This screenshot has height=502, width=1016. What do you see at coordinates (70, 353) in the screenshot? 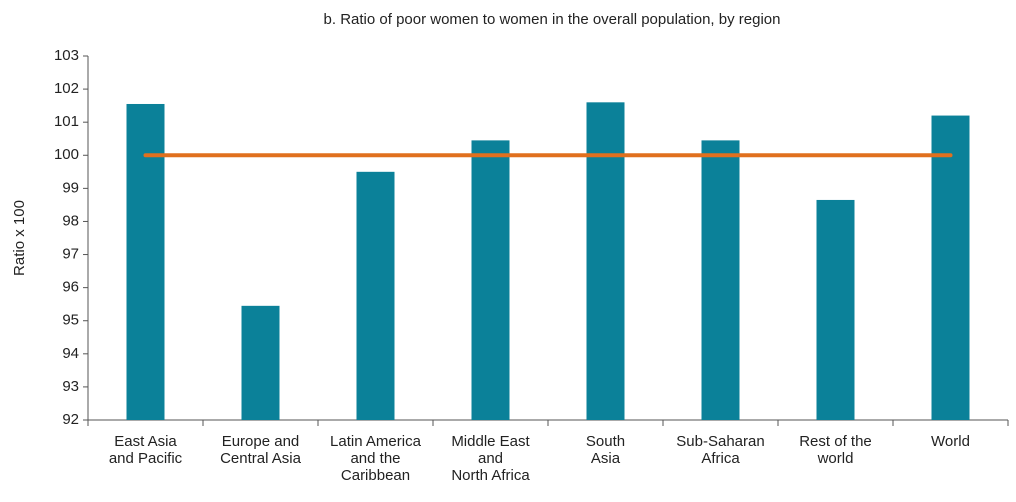
I see `y-tick-label: 94` at bounding box center [70, 353].